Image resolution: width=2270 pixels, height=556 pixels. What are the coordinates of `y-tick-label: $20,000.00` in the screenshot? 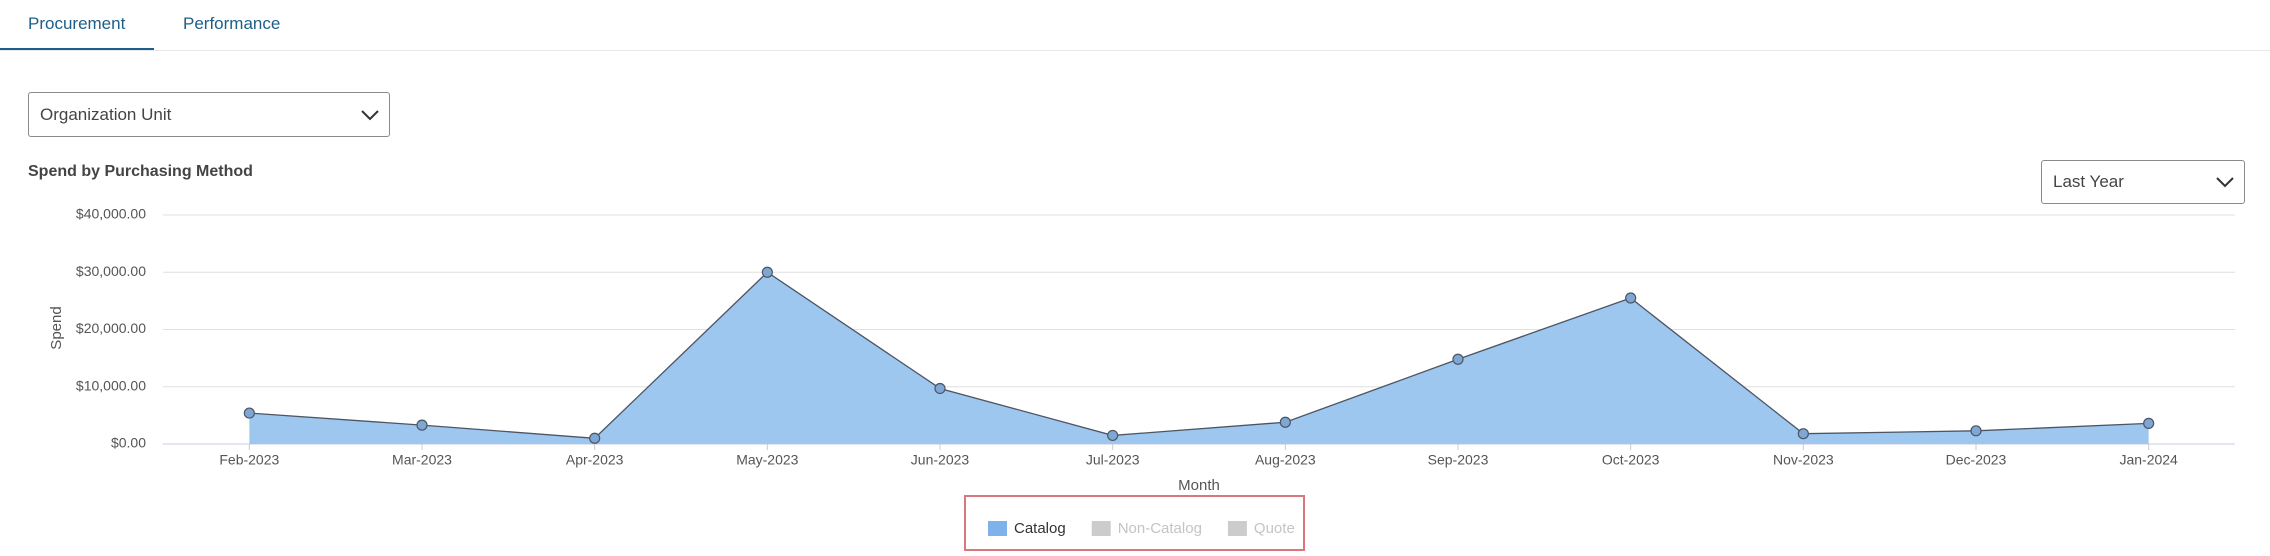 It's located at (111, 328).